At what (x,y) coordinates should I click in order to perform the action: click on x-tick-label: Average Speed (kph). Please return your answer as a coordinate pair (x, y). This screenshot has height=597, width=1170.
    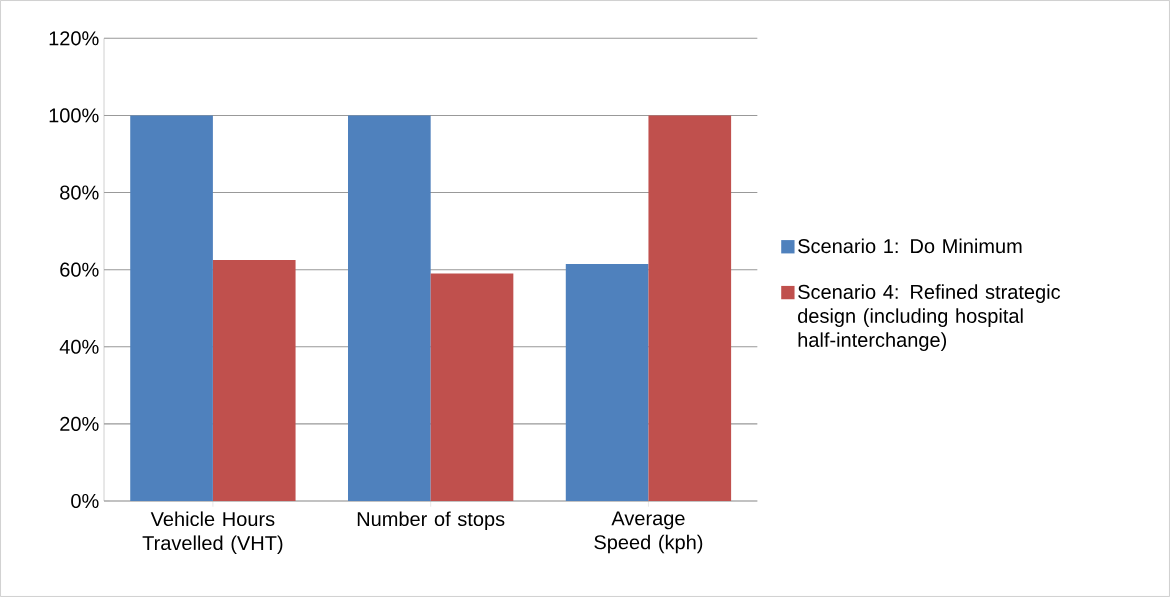
    Looking at the image, I should click on (648, 532).